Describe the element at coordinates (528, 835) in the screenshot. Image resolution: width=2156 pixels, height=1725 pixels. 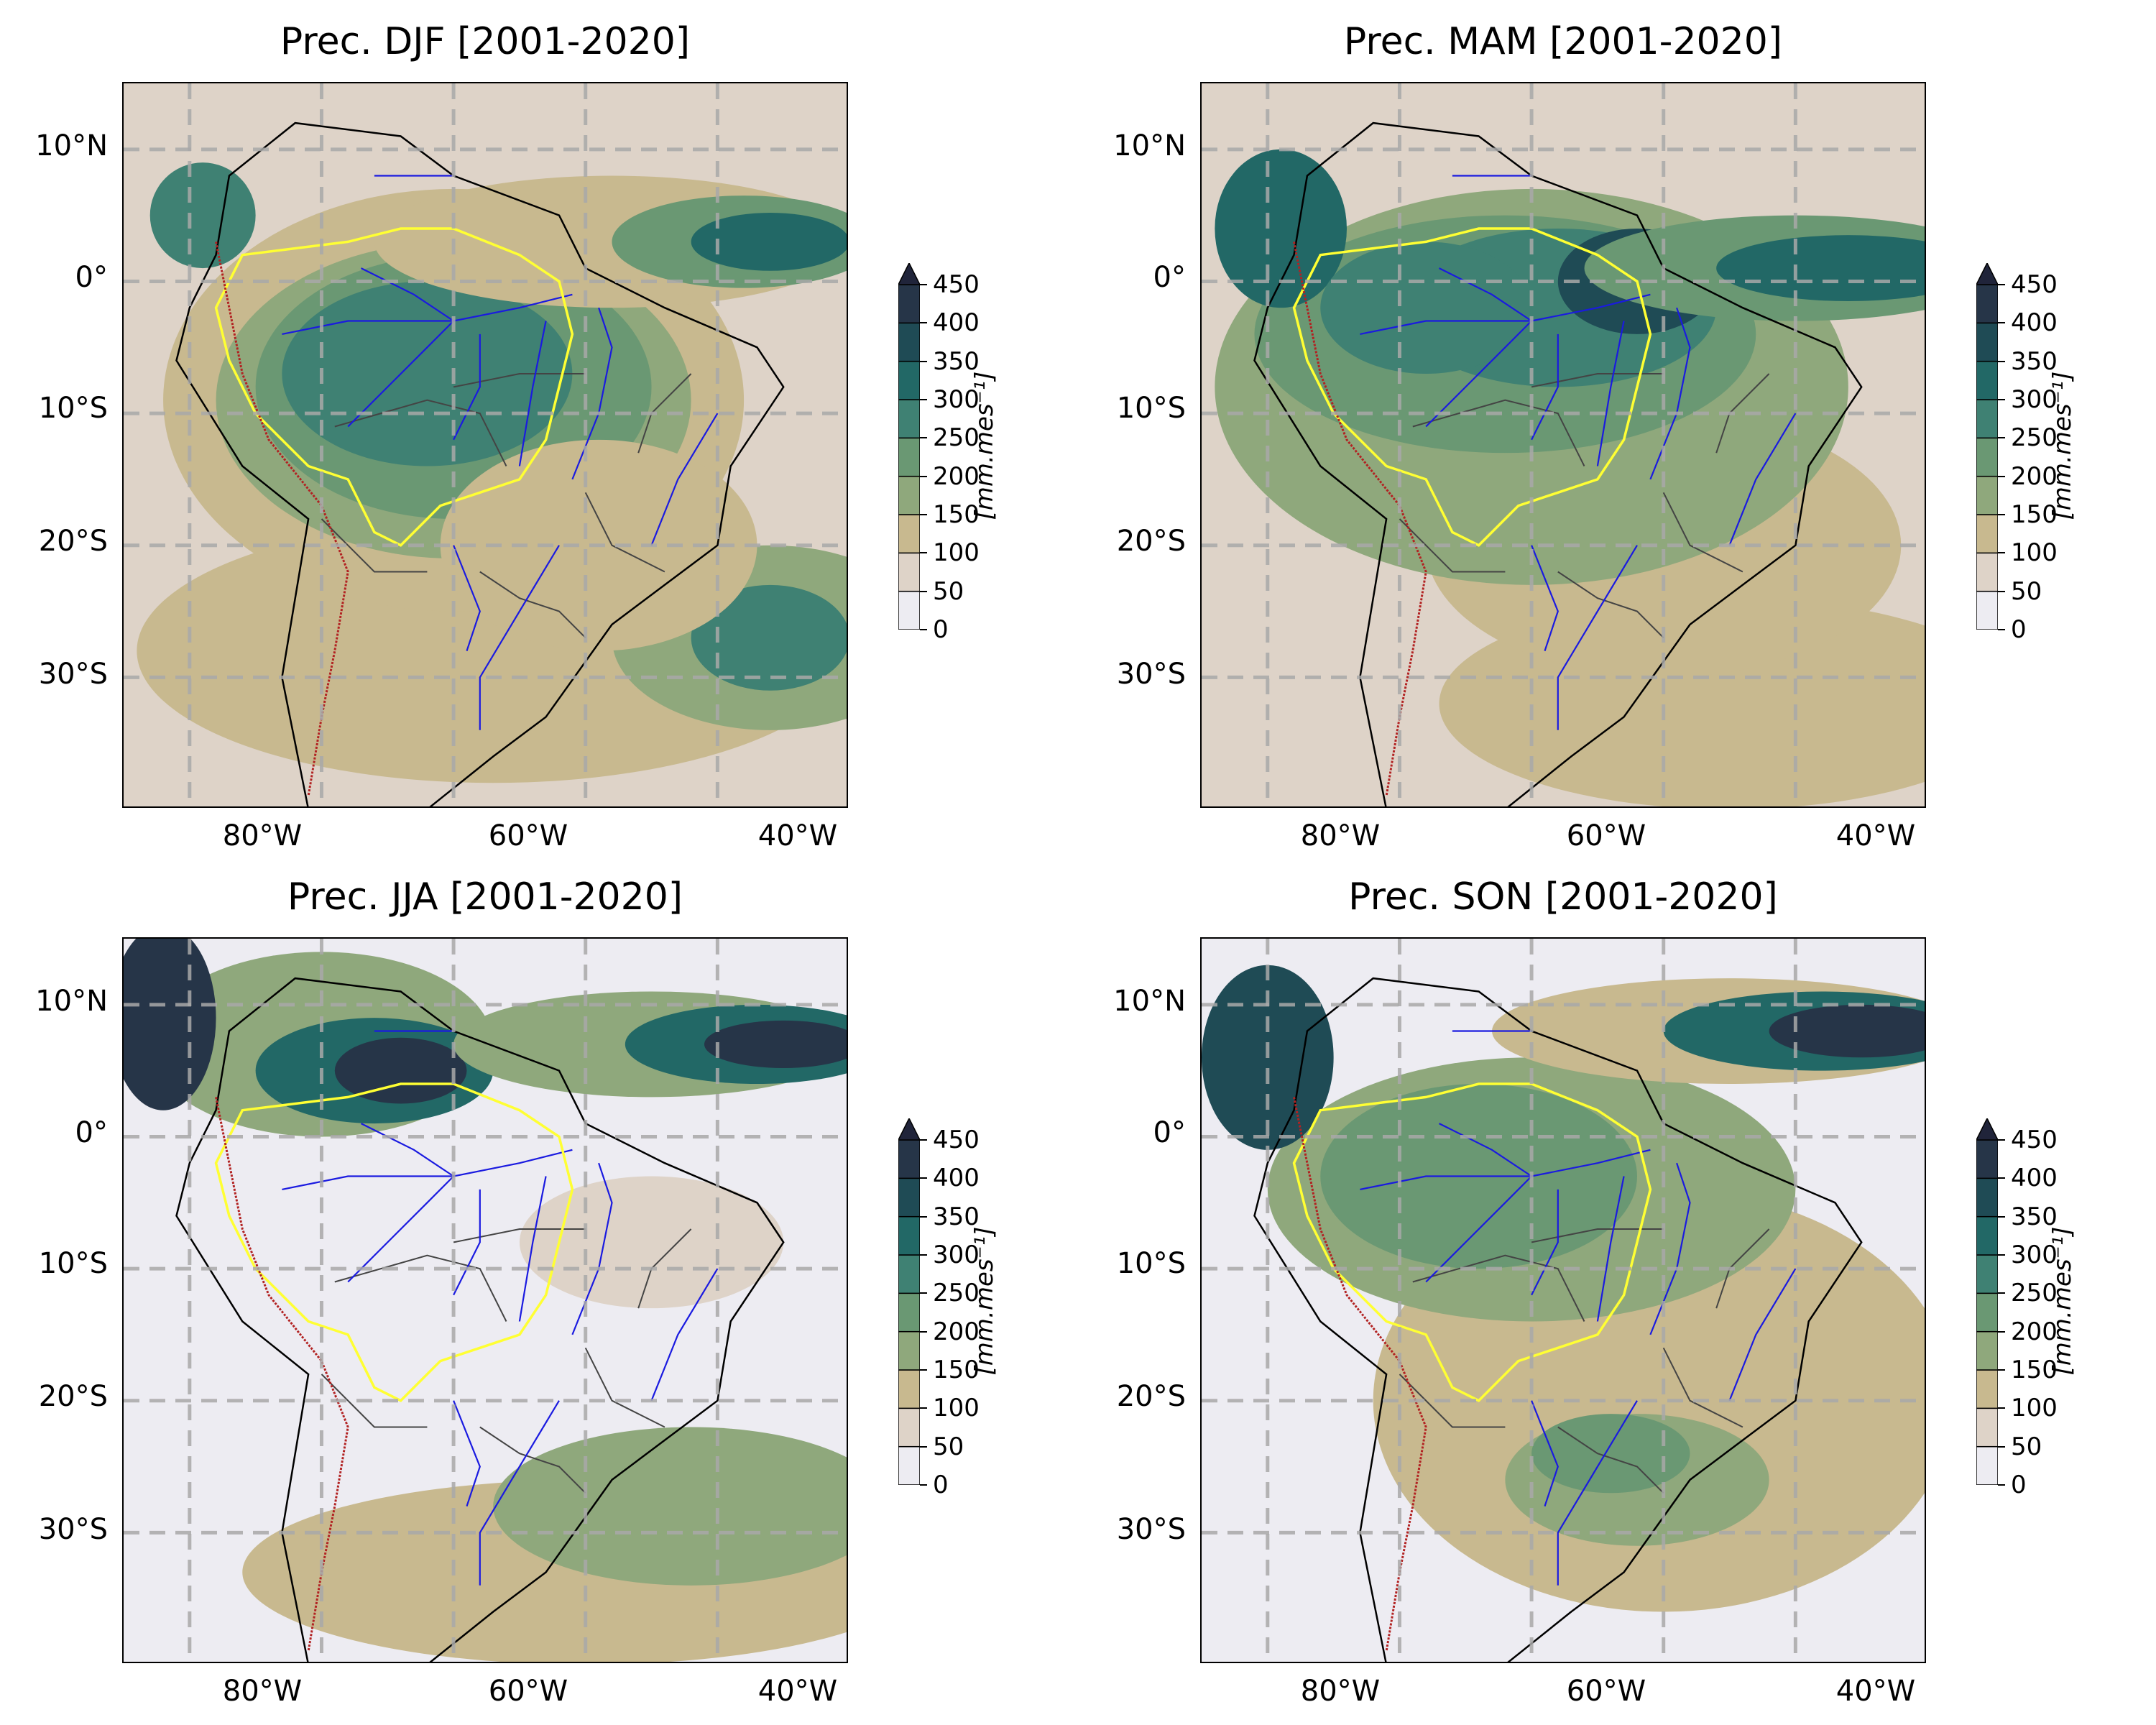
I see `lon-tick-label: 60°W` at that location.